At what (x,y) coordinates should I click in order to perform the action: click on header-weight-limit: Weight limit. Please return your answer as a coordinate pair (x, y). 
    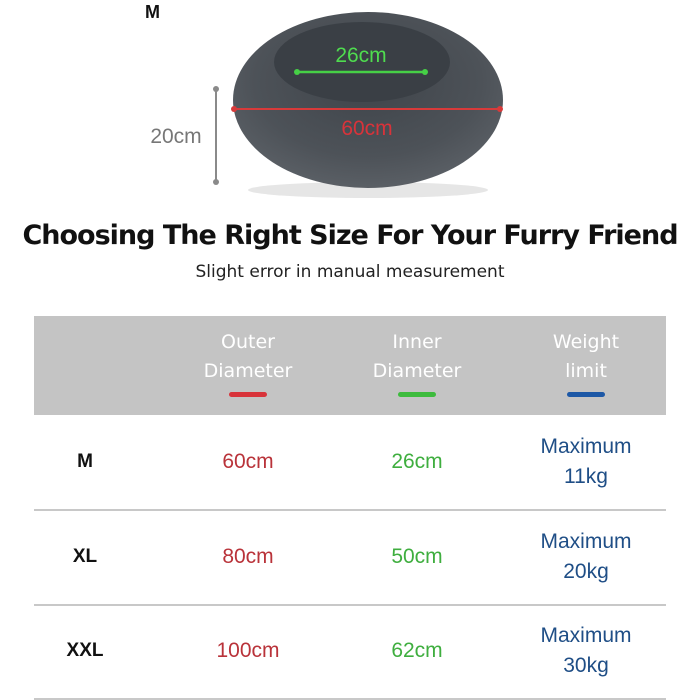
    Looking at the image, I should click on (586, 362).